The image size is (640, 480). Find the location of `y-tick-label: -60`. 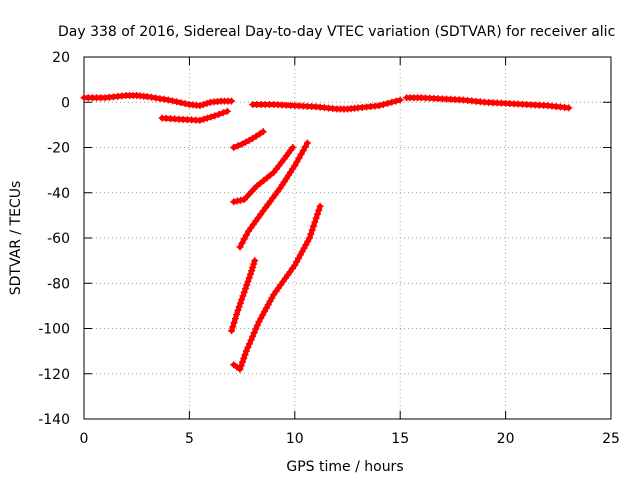

y-tick-label: -60 is located at coordinates (58, 239).